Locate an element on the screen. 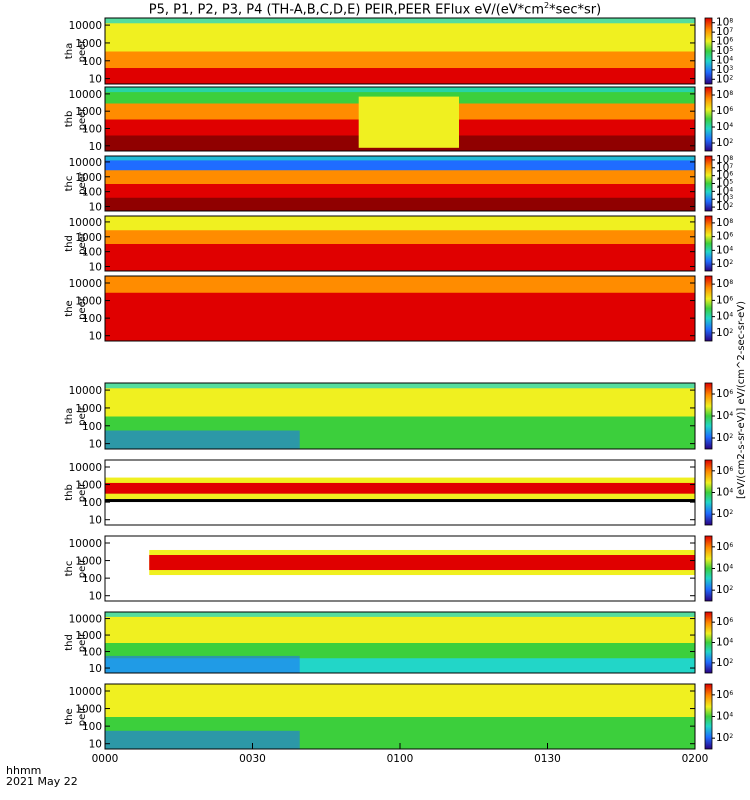 This screenshot has height=800, width=750. colorbar-unit-label: [eV/(cm2-s-sr-eV)] eV/(cm^2-sec-sr-eV) is located at coordinates (741, 400).